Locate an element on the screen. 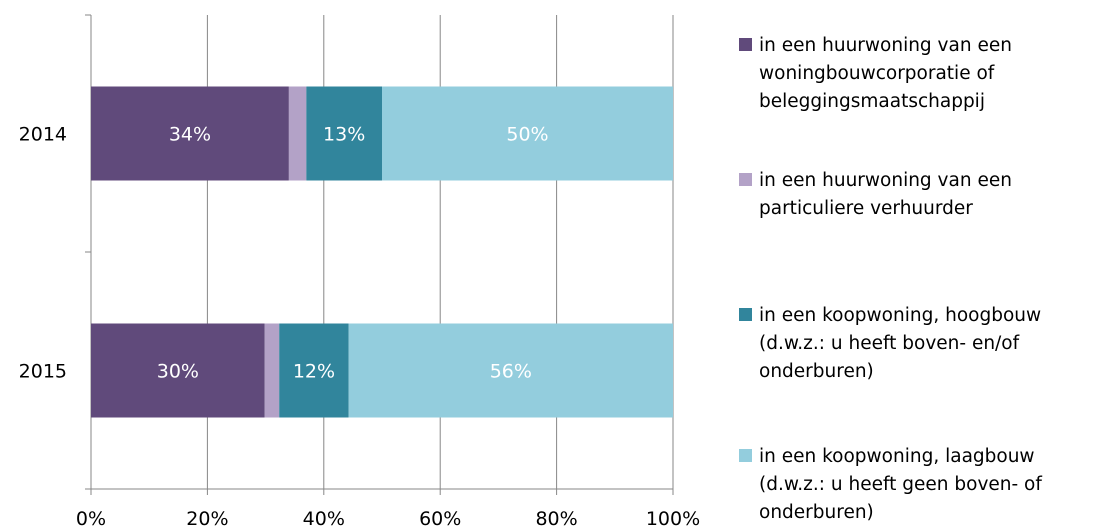 The width and height of the screenshot is (1099, 531). data-label: 50% is located at coordinates (527, 135).